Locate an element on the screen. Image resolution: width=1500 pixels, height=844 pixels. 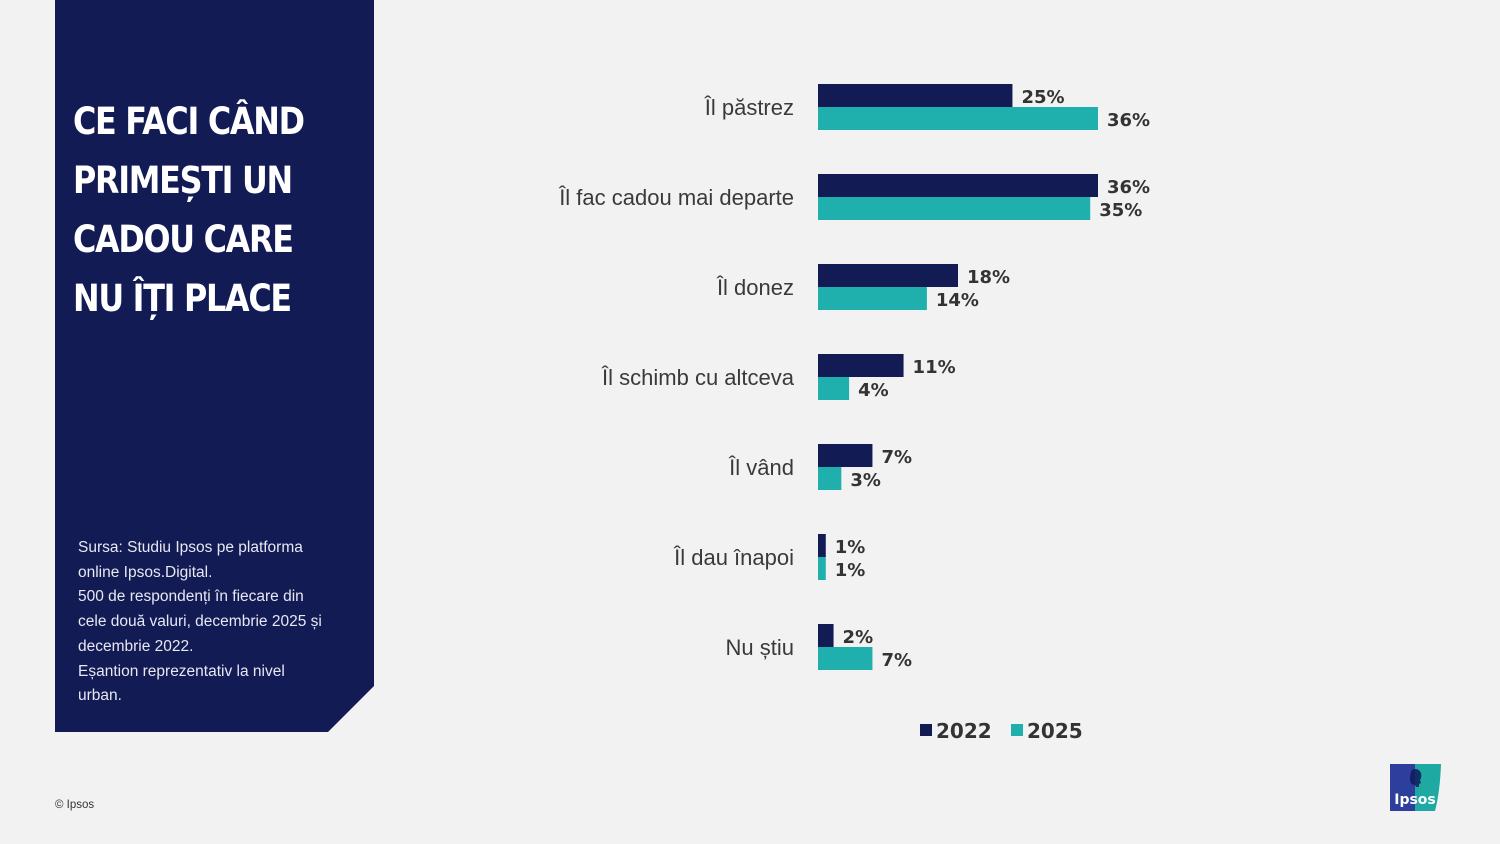
source-line: Sursa: Studiu Ipsos pe platforma is located at coordinates (190, 547).